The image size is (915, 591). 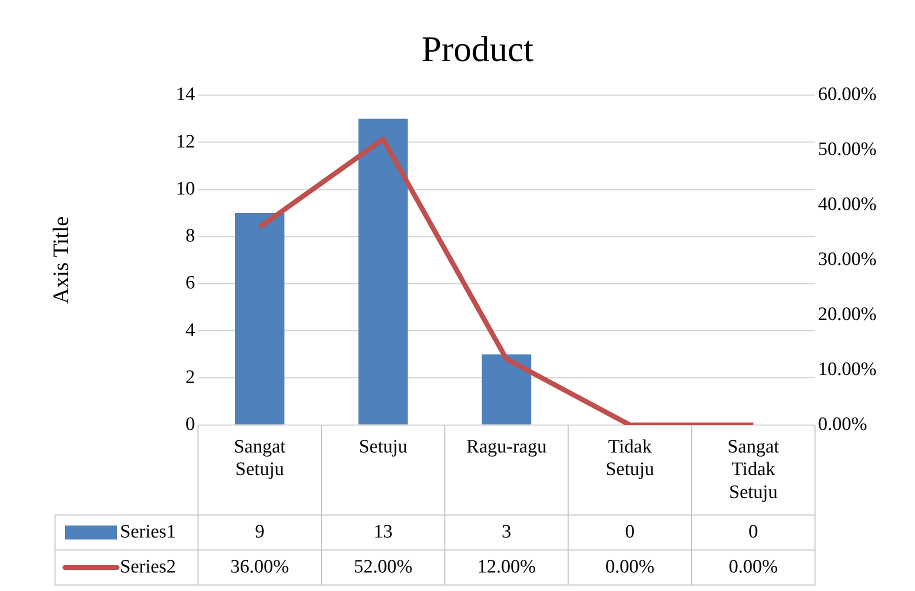 I want to click on data-label: 36.00%, so click(x=260, y=567).